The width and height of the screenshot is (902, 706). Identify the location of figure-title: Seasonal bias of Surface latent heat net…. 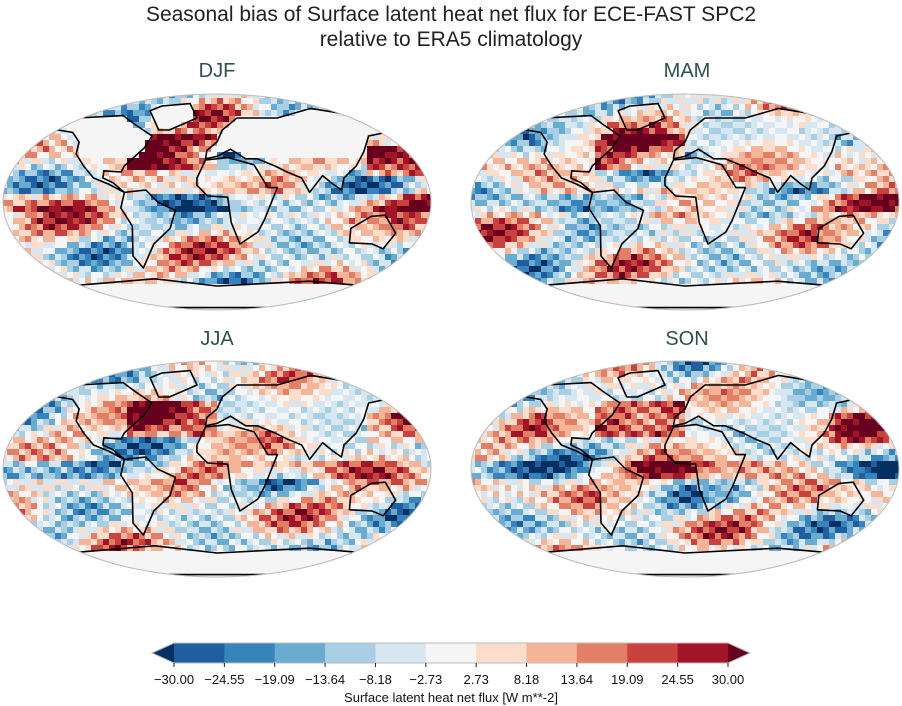
(451, 27).